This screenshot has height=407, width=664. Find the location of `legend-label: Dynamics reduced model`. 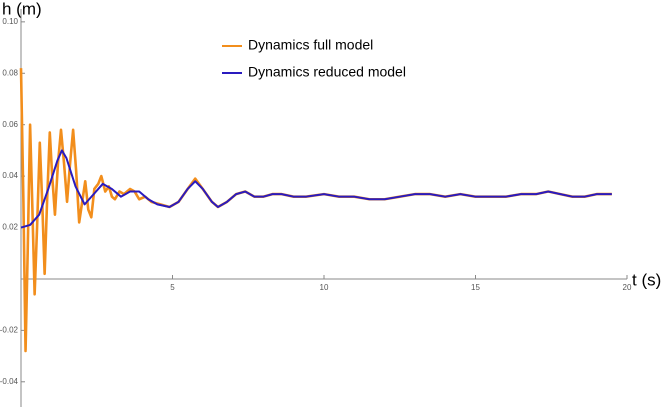

legend-label: Dynamics reduced model is located at coordinates (327, 72).